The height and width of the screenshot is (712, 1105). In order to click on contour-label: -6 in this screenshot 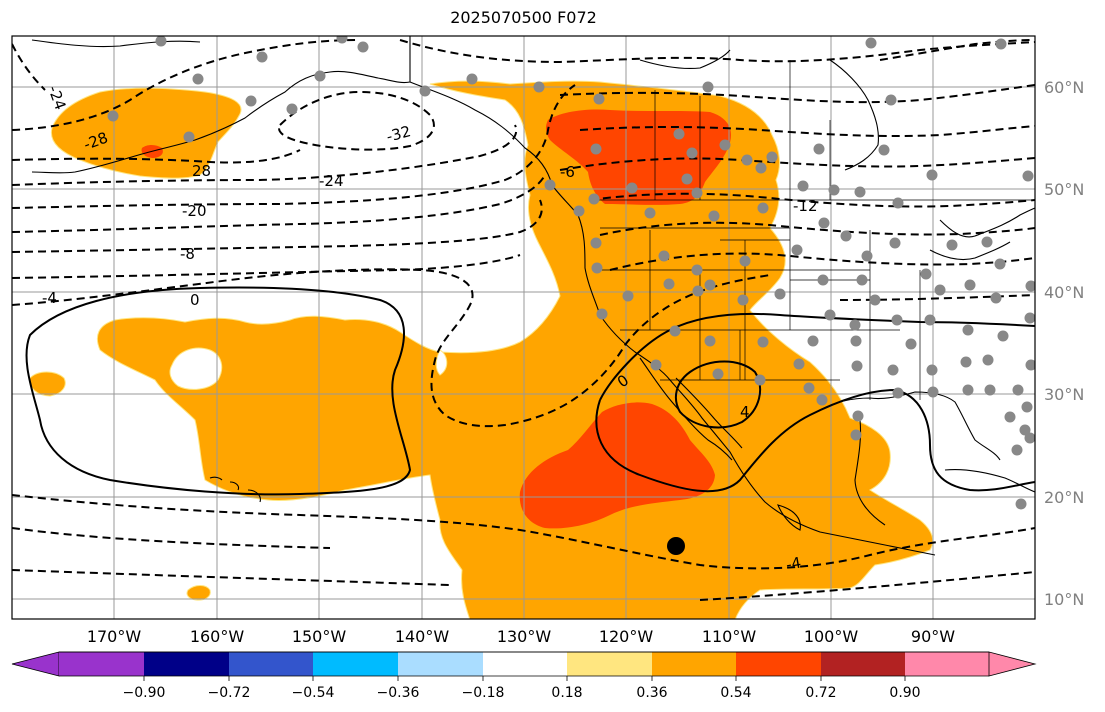, I will do `click(567, 172)`.